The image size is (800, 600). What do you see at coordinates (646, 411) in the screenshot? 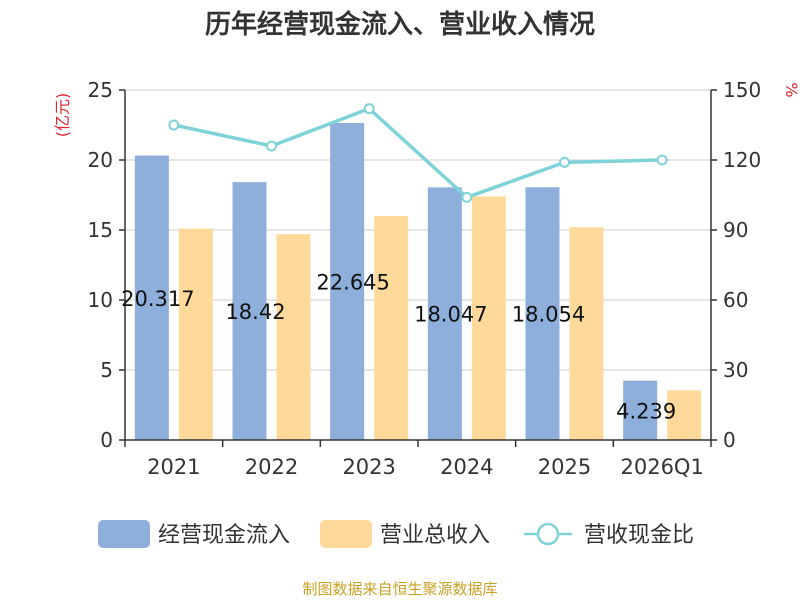
I see `bar-value-label: 4.239` at bounding box center [646, 411].